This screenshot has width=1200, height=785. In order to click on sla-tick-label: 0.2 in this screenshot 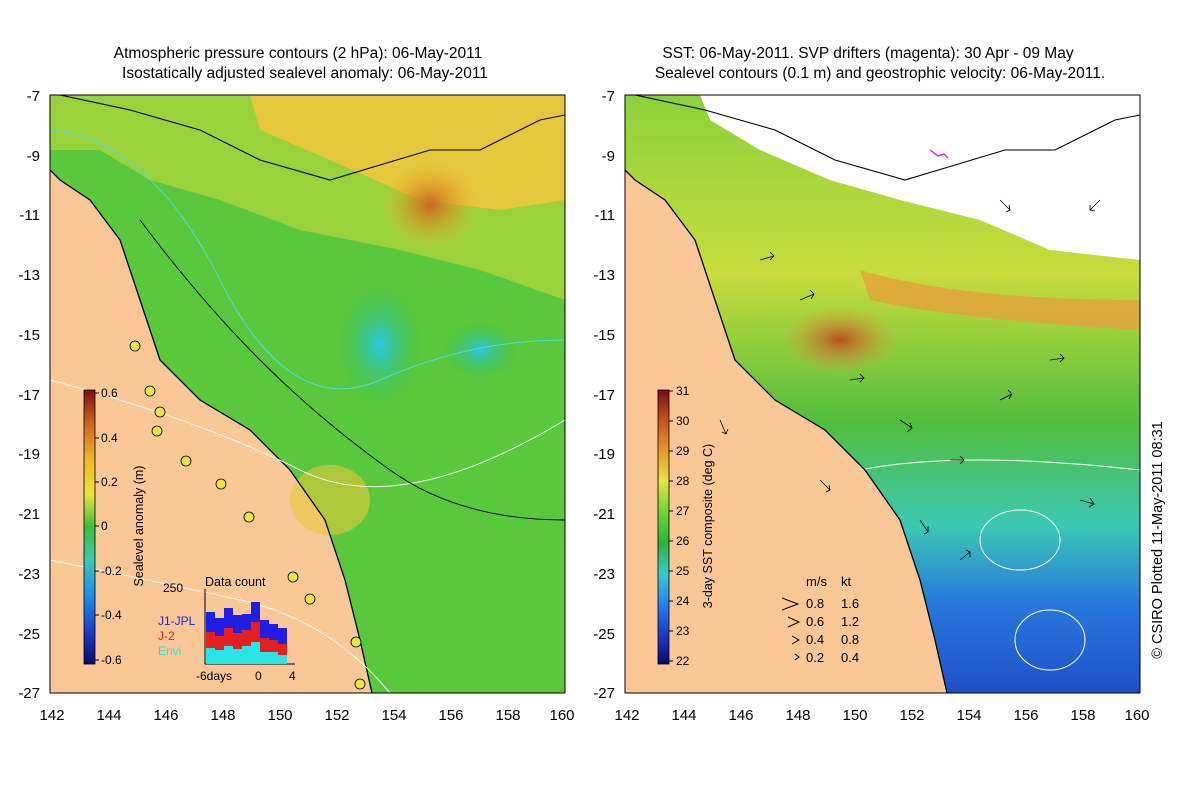, I will do `click(109, 482)`.